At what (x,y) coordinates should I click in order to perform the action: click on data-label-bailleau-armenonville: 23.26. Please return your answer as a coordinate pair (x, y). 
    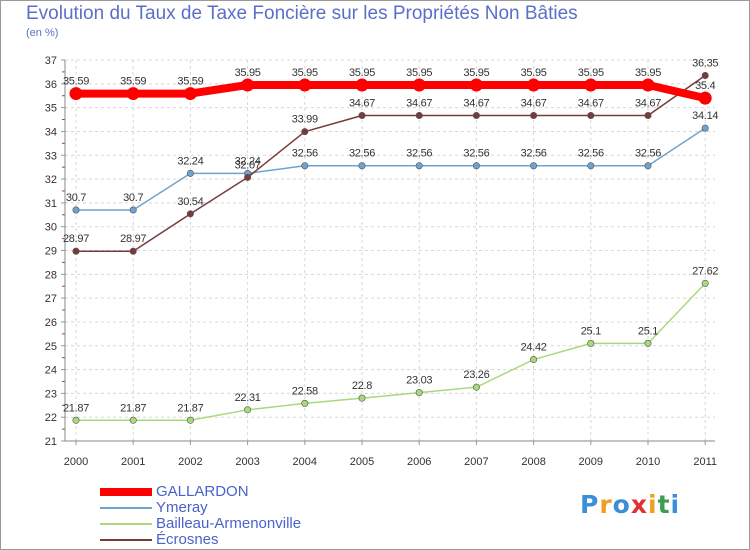
    Looking at the image, I should click on (476, 375).